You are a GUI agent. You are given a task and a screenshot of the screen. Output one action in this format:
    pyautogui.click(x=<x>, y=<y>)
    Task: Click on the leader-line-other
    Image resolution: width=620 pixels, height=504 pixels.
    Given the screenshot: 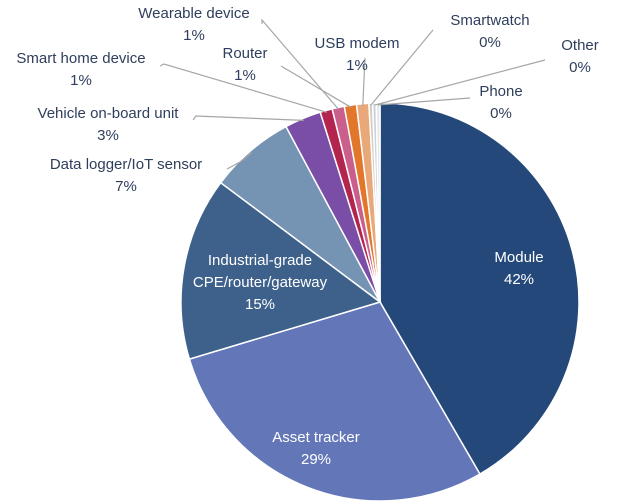 What is the action you would take?
    pyautogui.click(x=460, y=82)
    